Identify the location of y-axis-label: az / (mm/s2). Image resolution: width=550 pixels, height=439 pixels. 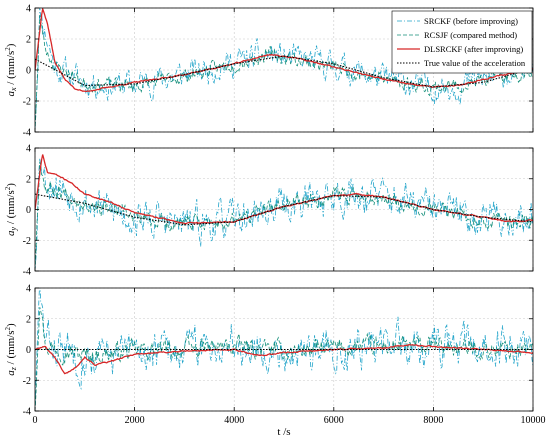
(11, 349).